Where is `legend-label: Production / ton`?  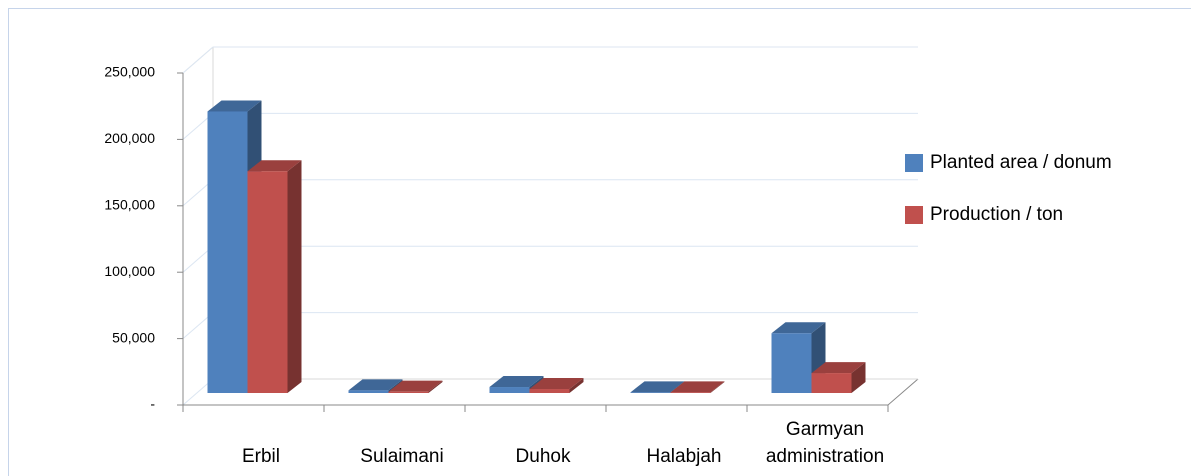
legend-label: Production / ton is located at coordinates (996, 214).